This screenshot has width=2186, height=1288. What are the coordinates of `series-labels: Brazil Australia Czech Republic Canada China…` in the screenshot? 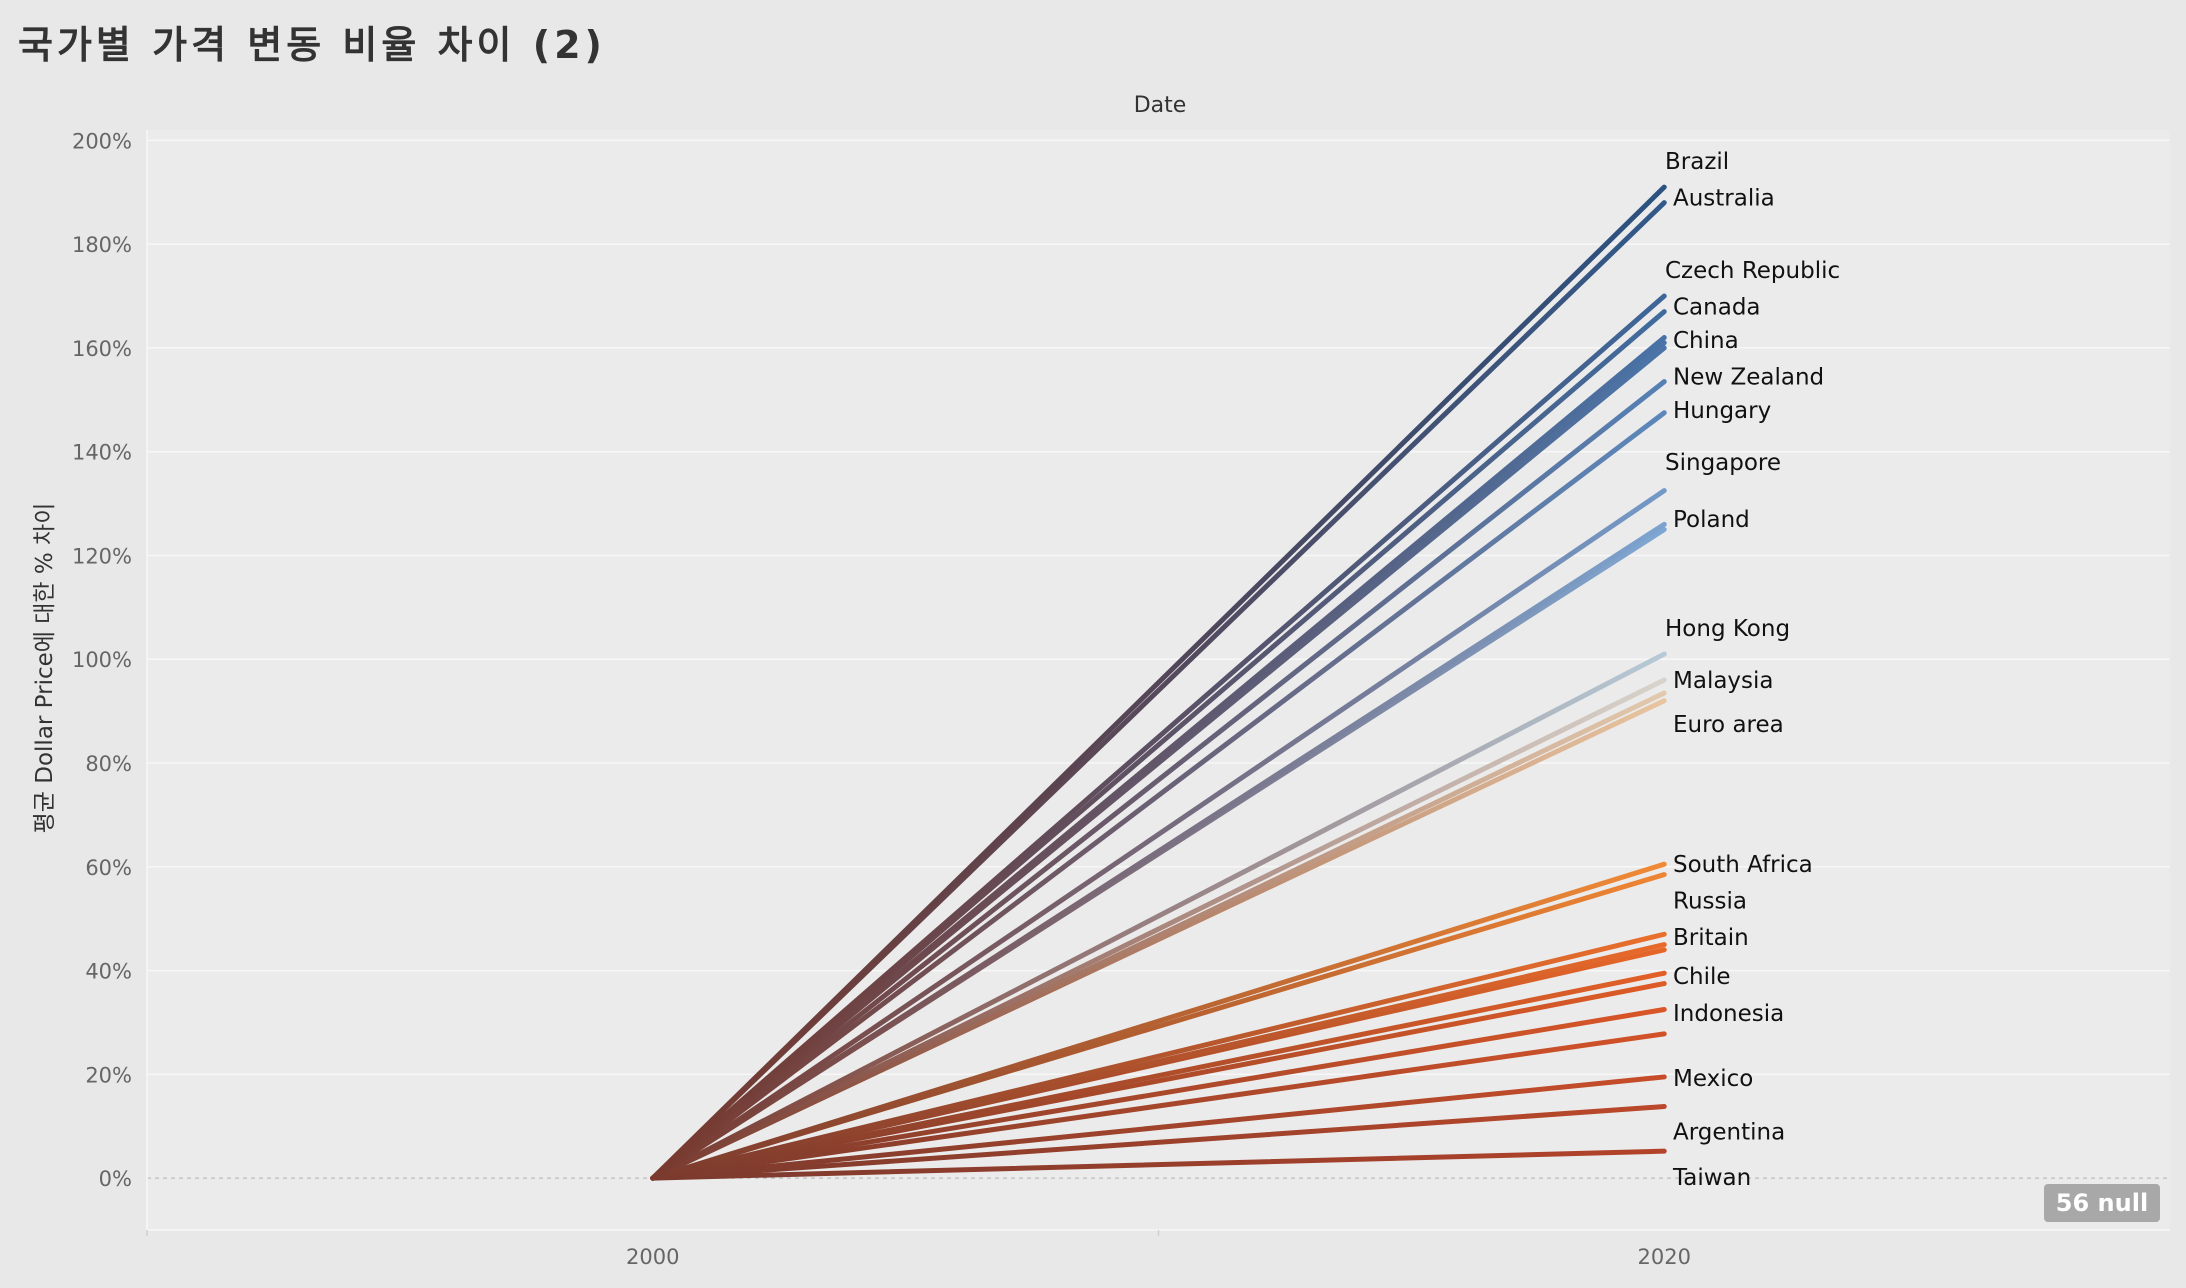 It's located at (1752, 670).